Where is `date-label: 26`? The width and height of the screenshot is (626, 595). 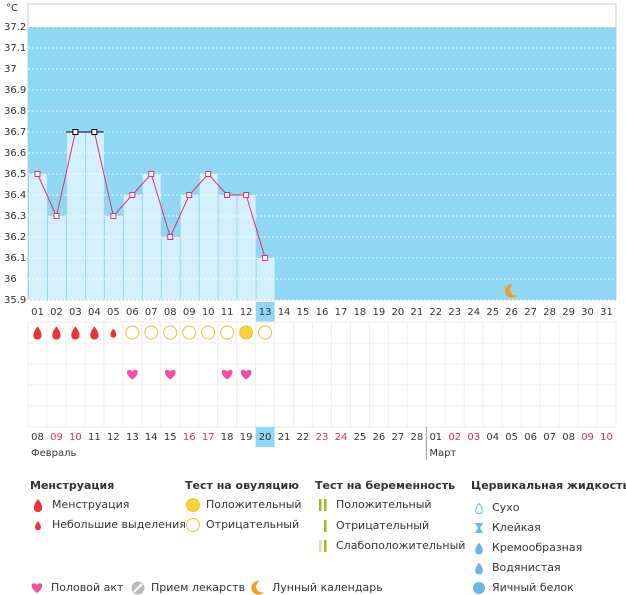 date-label: 26 is located at coordinates (379, 437).